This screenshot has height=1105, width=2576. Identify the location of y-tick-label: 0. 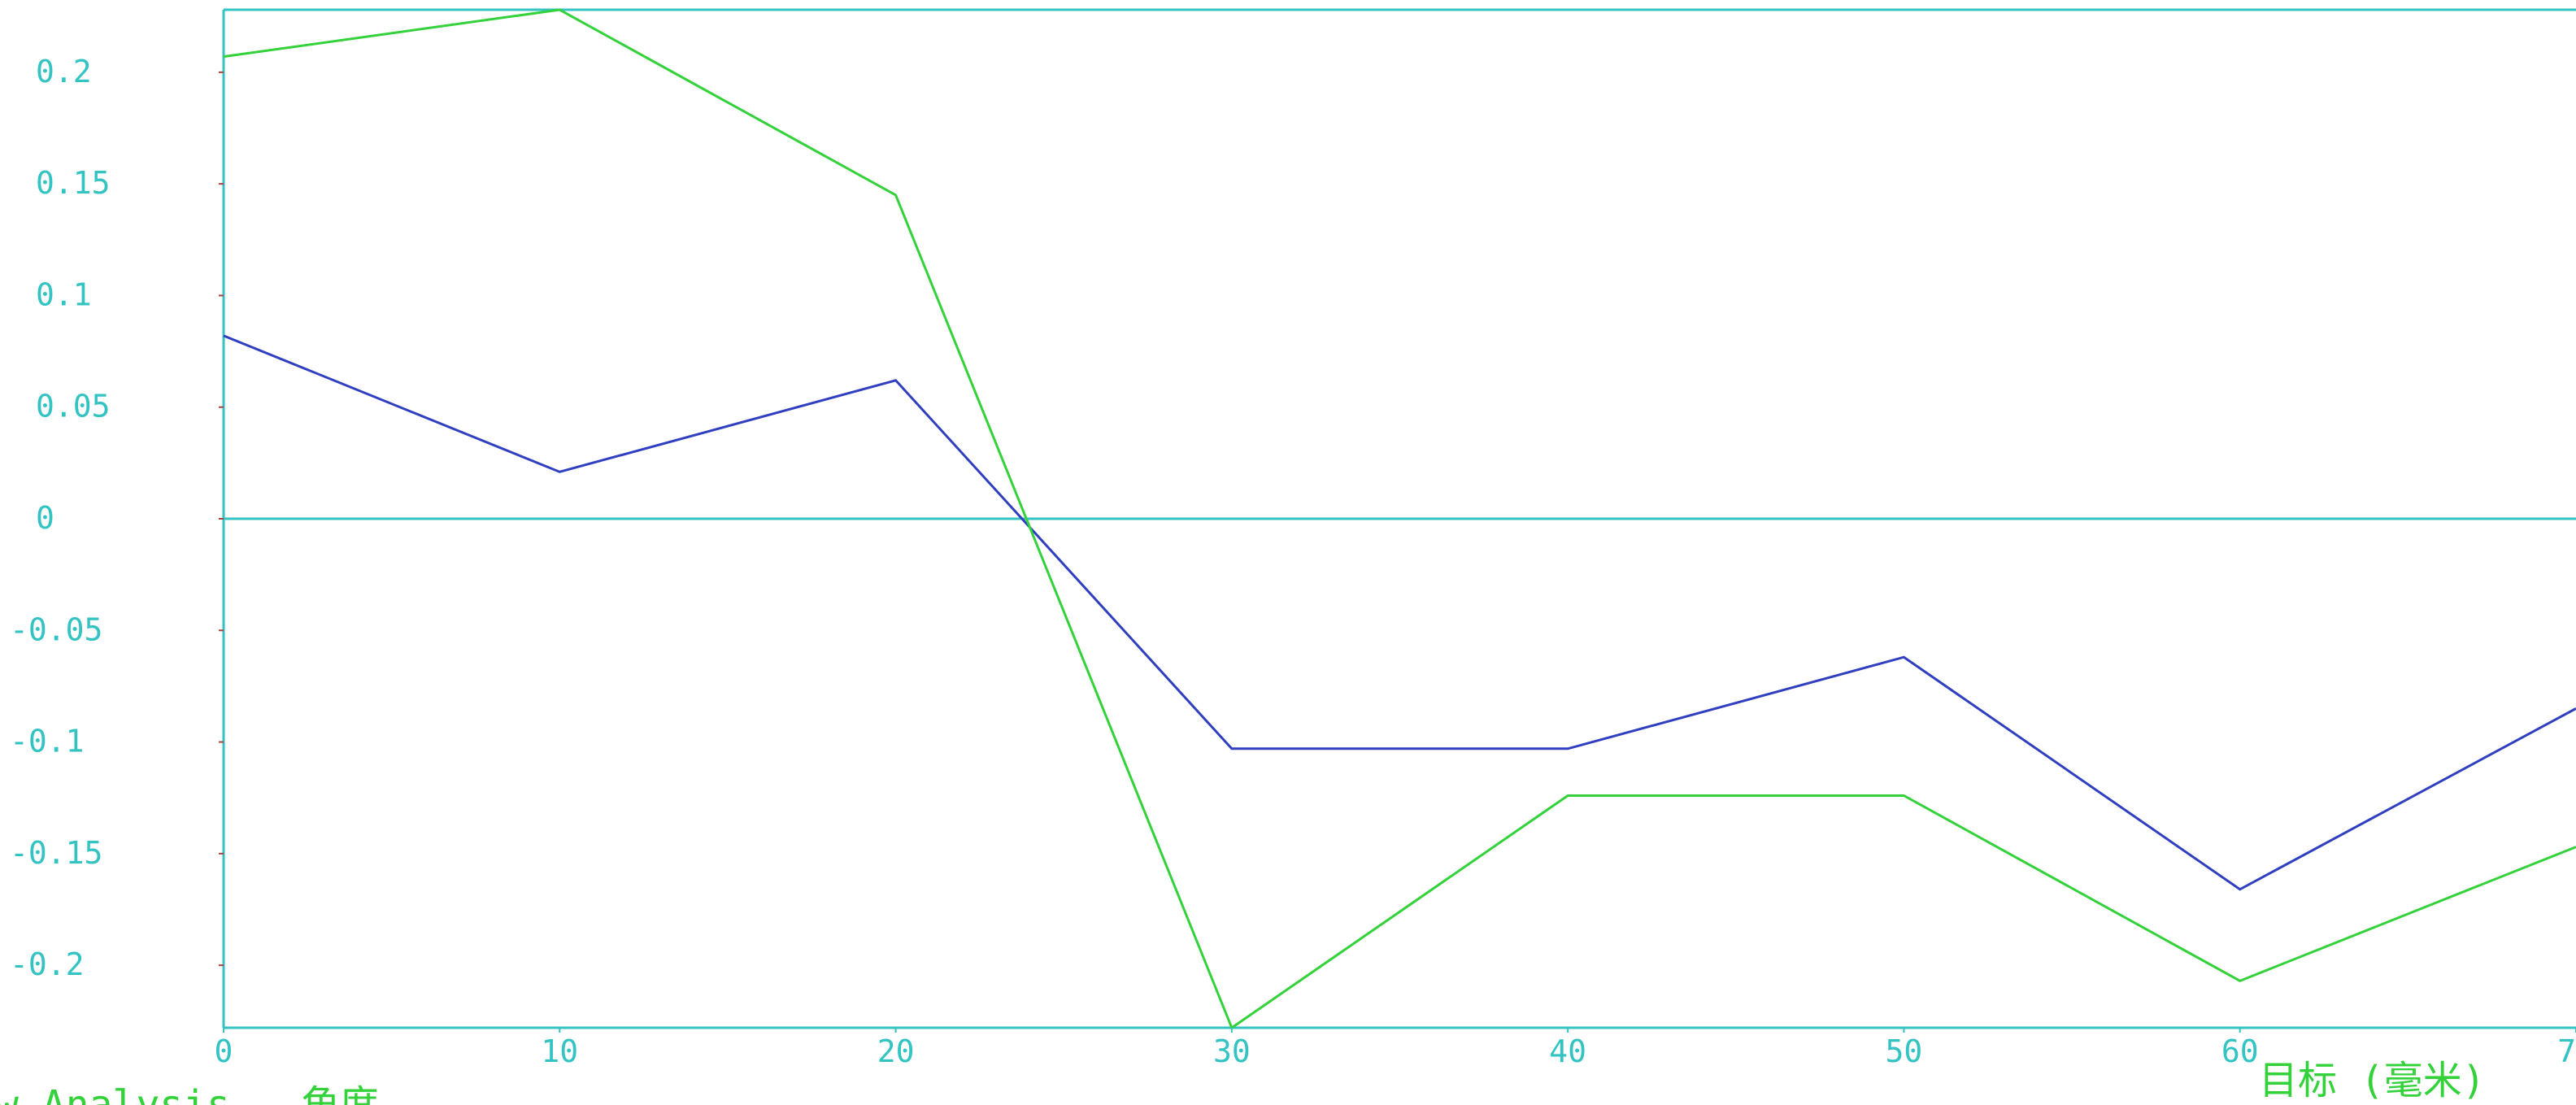
(45, 518).